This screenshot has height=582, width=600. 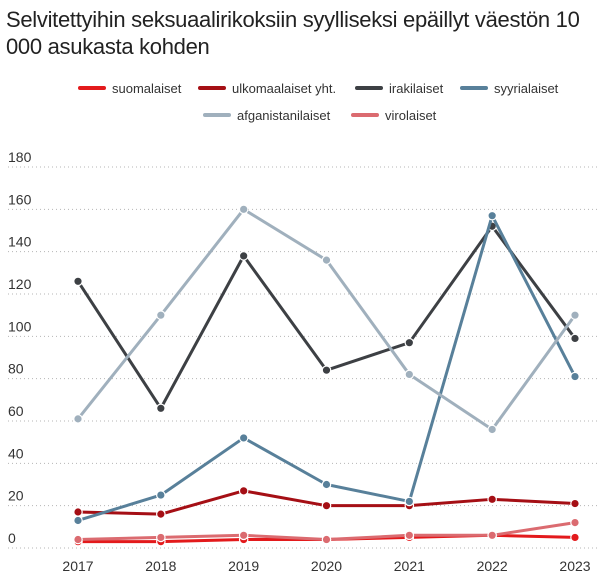 I want to click on y-tick-label: 120, so click(x=20, y=284).